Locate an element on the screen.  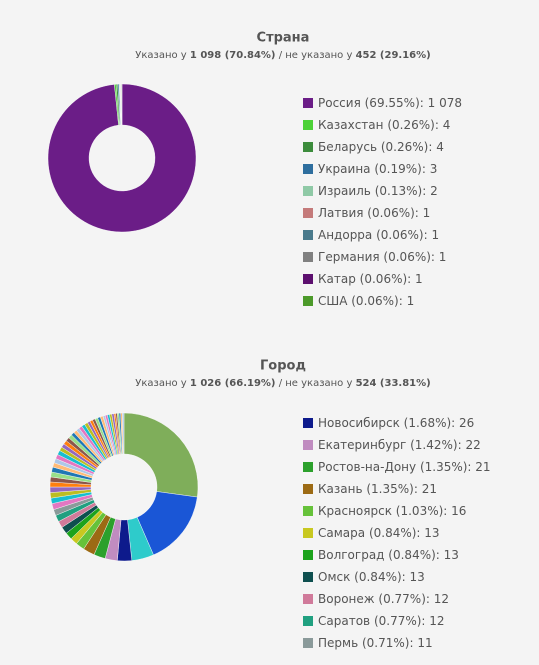
subtitle-specified: 1 026 (66.19%) is located at coordinates (233, 383).